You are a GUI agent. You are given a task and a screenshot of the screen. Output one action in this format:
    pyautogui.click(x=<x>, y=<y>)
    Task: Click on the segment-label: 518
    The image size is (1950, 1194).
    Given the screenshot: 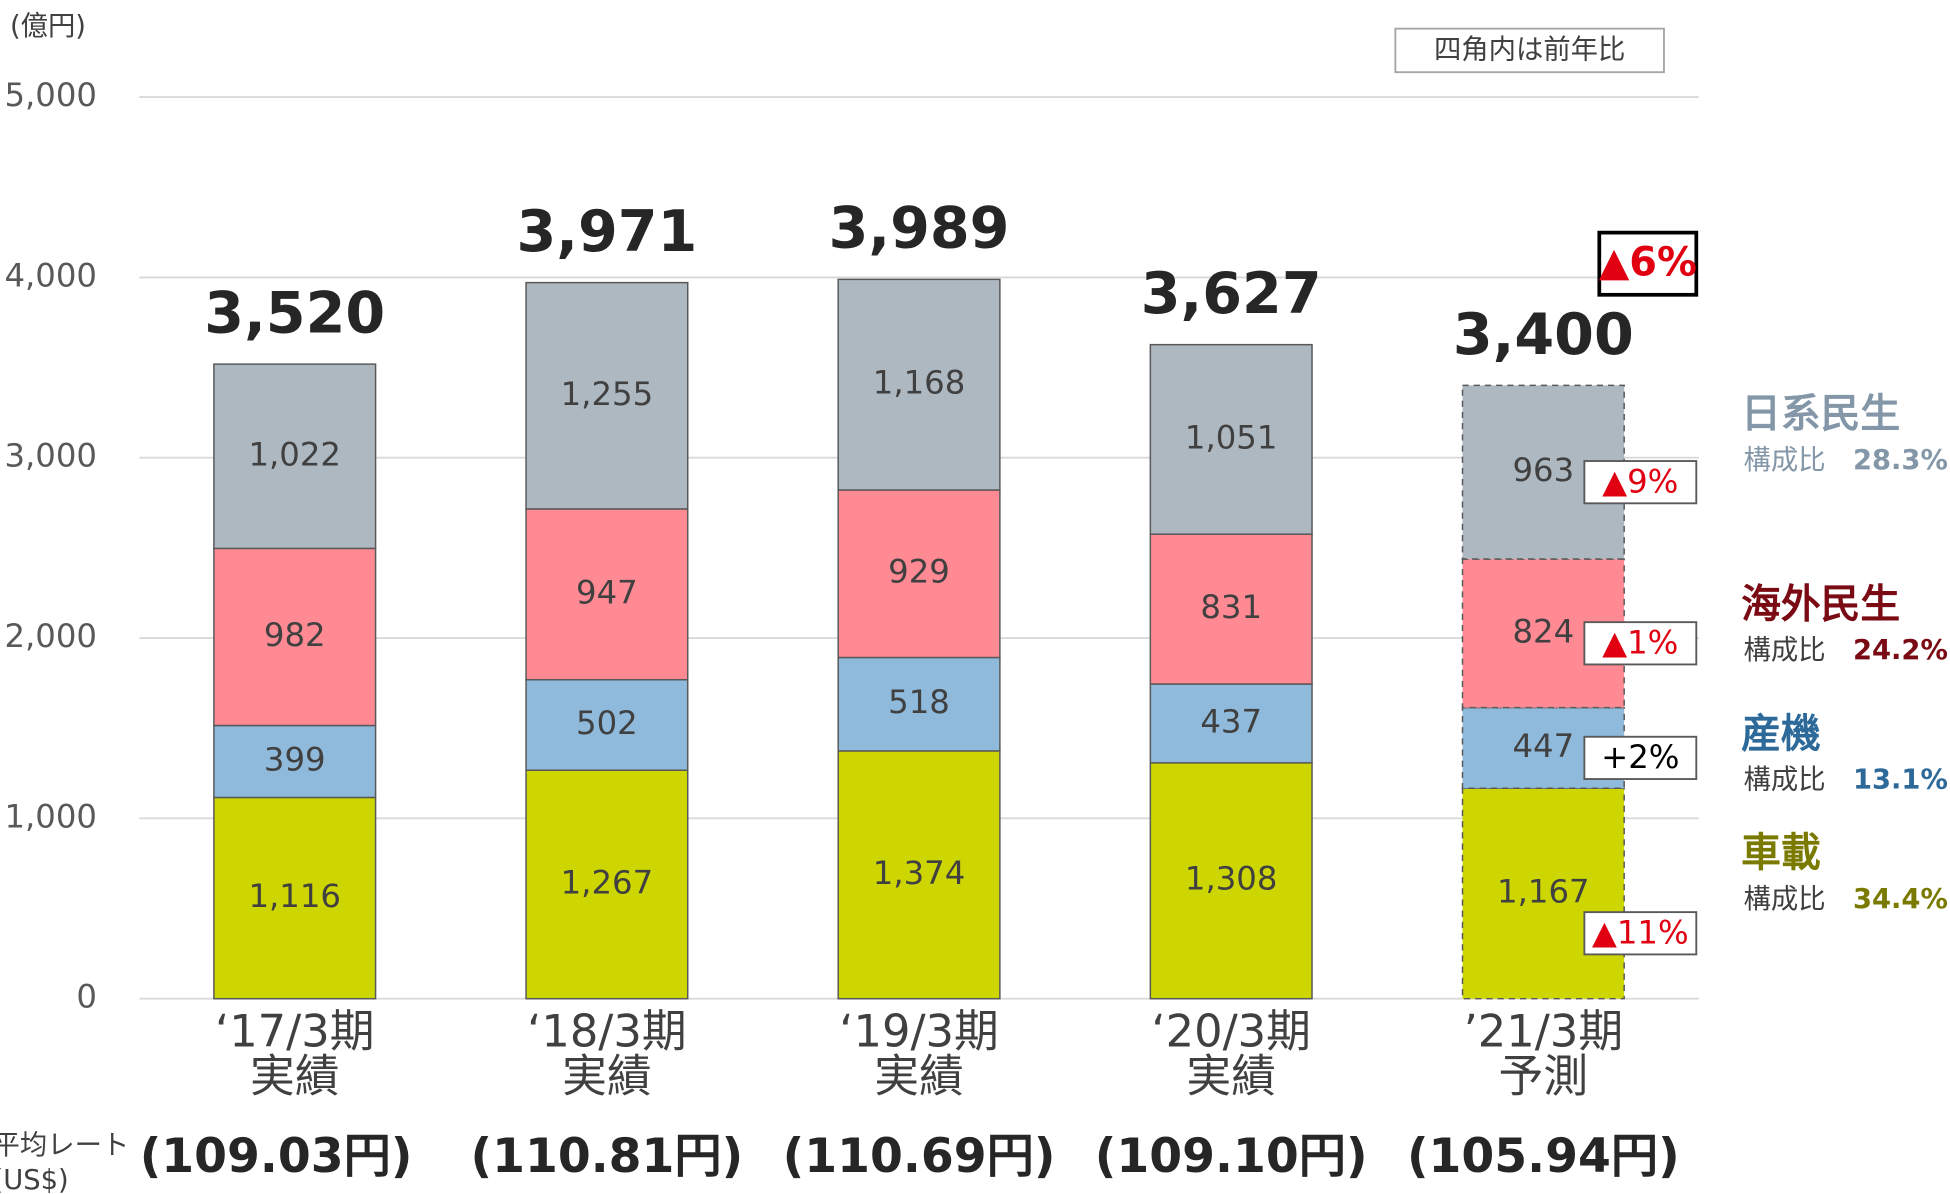 What is the action you would take?
    pyautogui.click(x=919, y=702)
    